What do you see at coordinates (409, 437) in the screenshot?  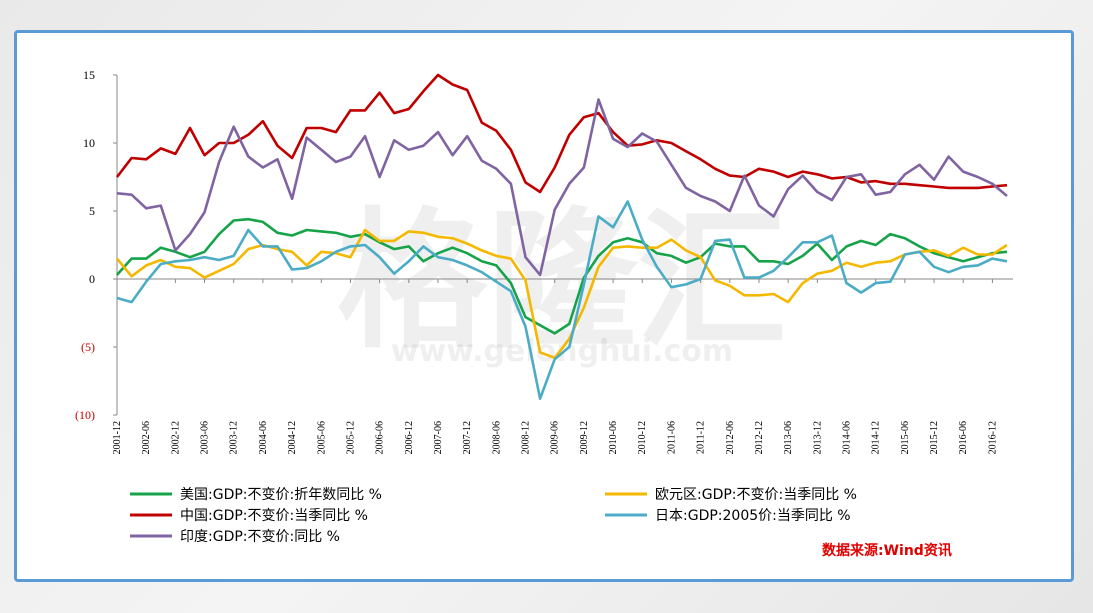 I see `x-tick-label: 2006-12` at bounding box center [409, 437].